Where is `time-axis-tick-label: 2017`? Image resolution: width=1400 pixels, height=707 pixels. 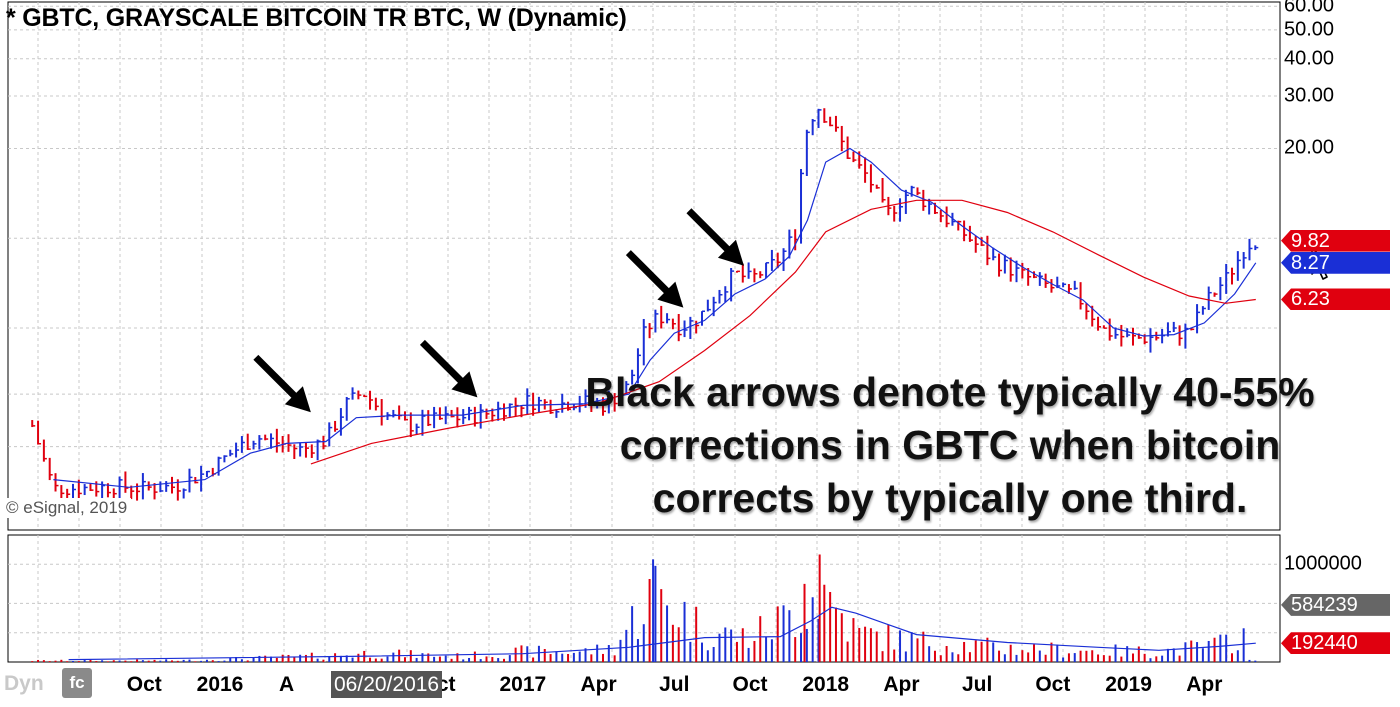 time-axis-tick-label: 2017 is located at coordinates (523, 684).